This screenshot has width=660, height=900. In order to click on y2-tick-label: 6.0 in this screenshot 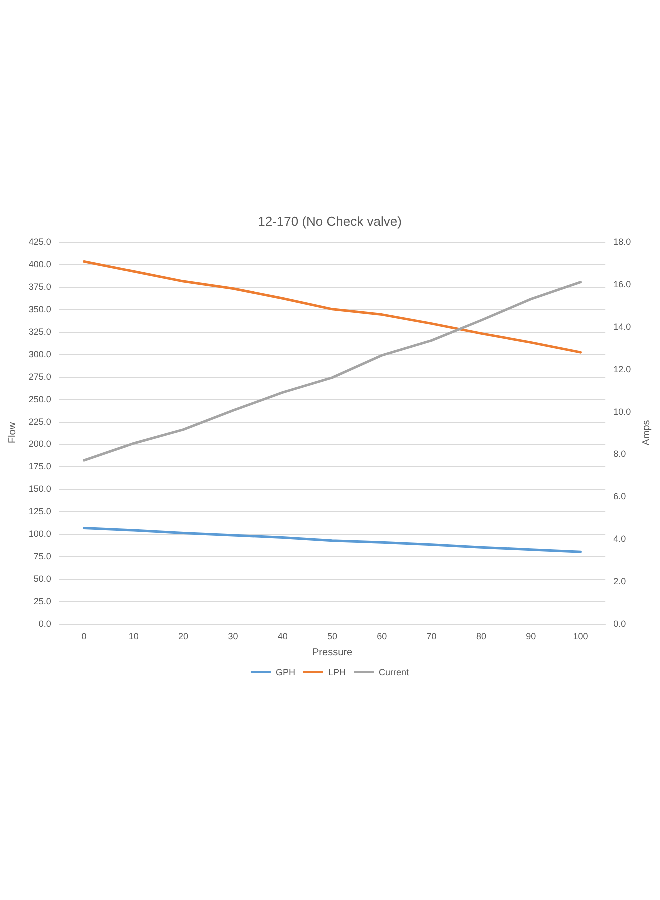, I will do `click(620, 497)`.